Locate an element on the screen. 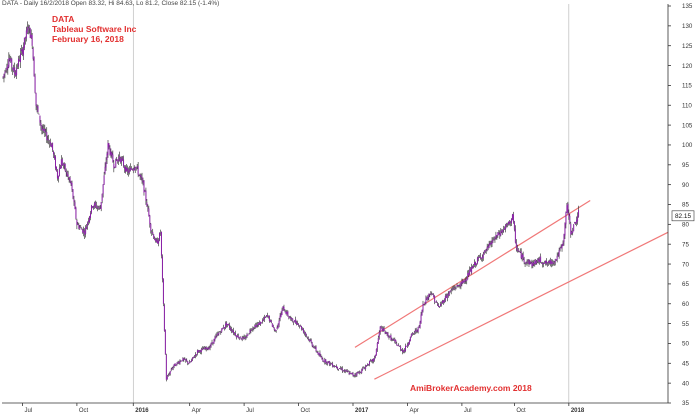 The width and height of the screenshot is (700, 420). y-tick-label: 55 is located at coordinates (685, 324).